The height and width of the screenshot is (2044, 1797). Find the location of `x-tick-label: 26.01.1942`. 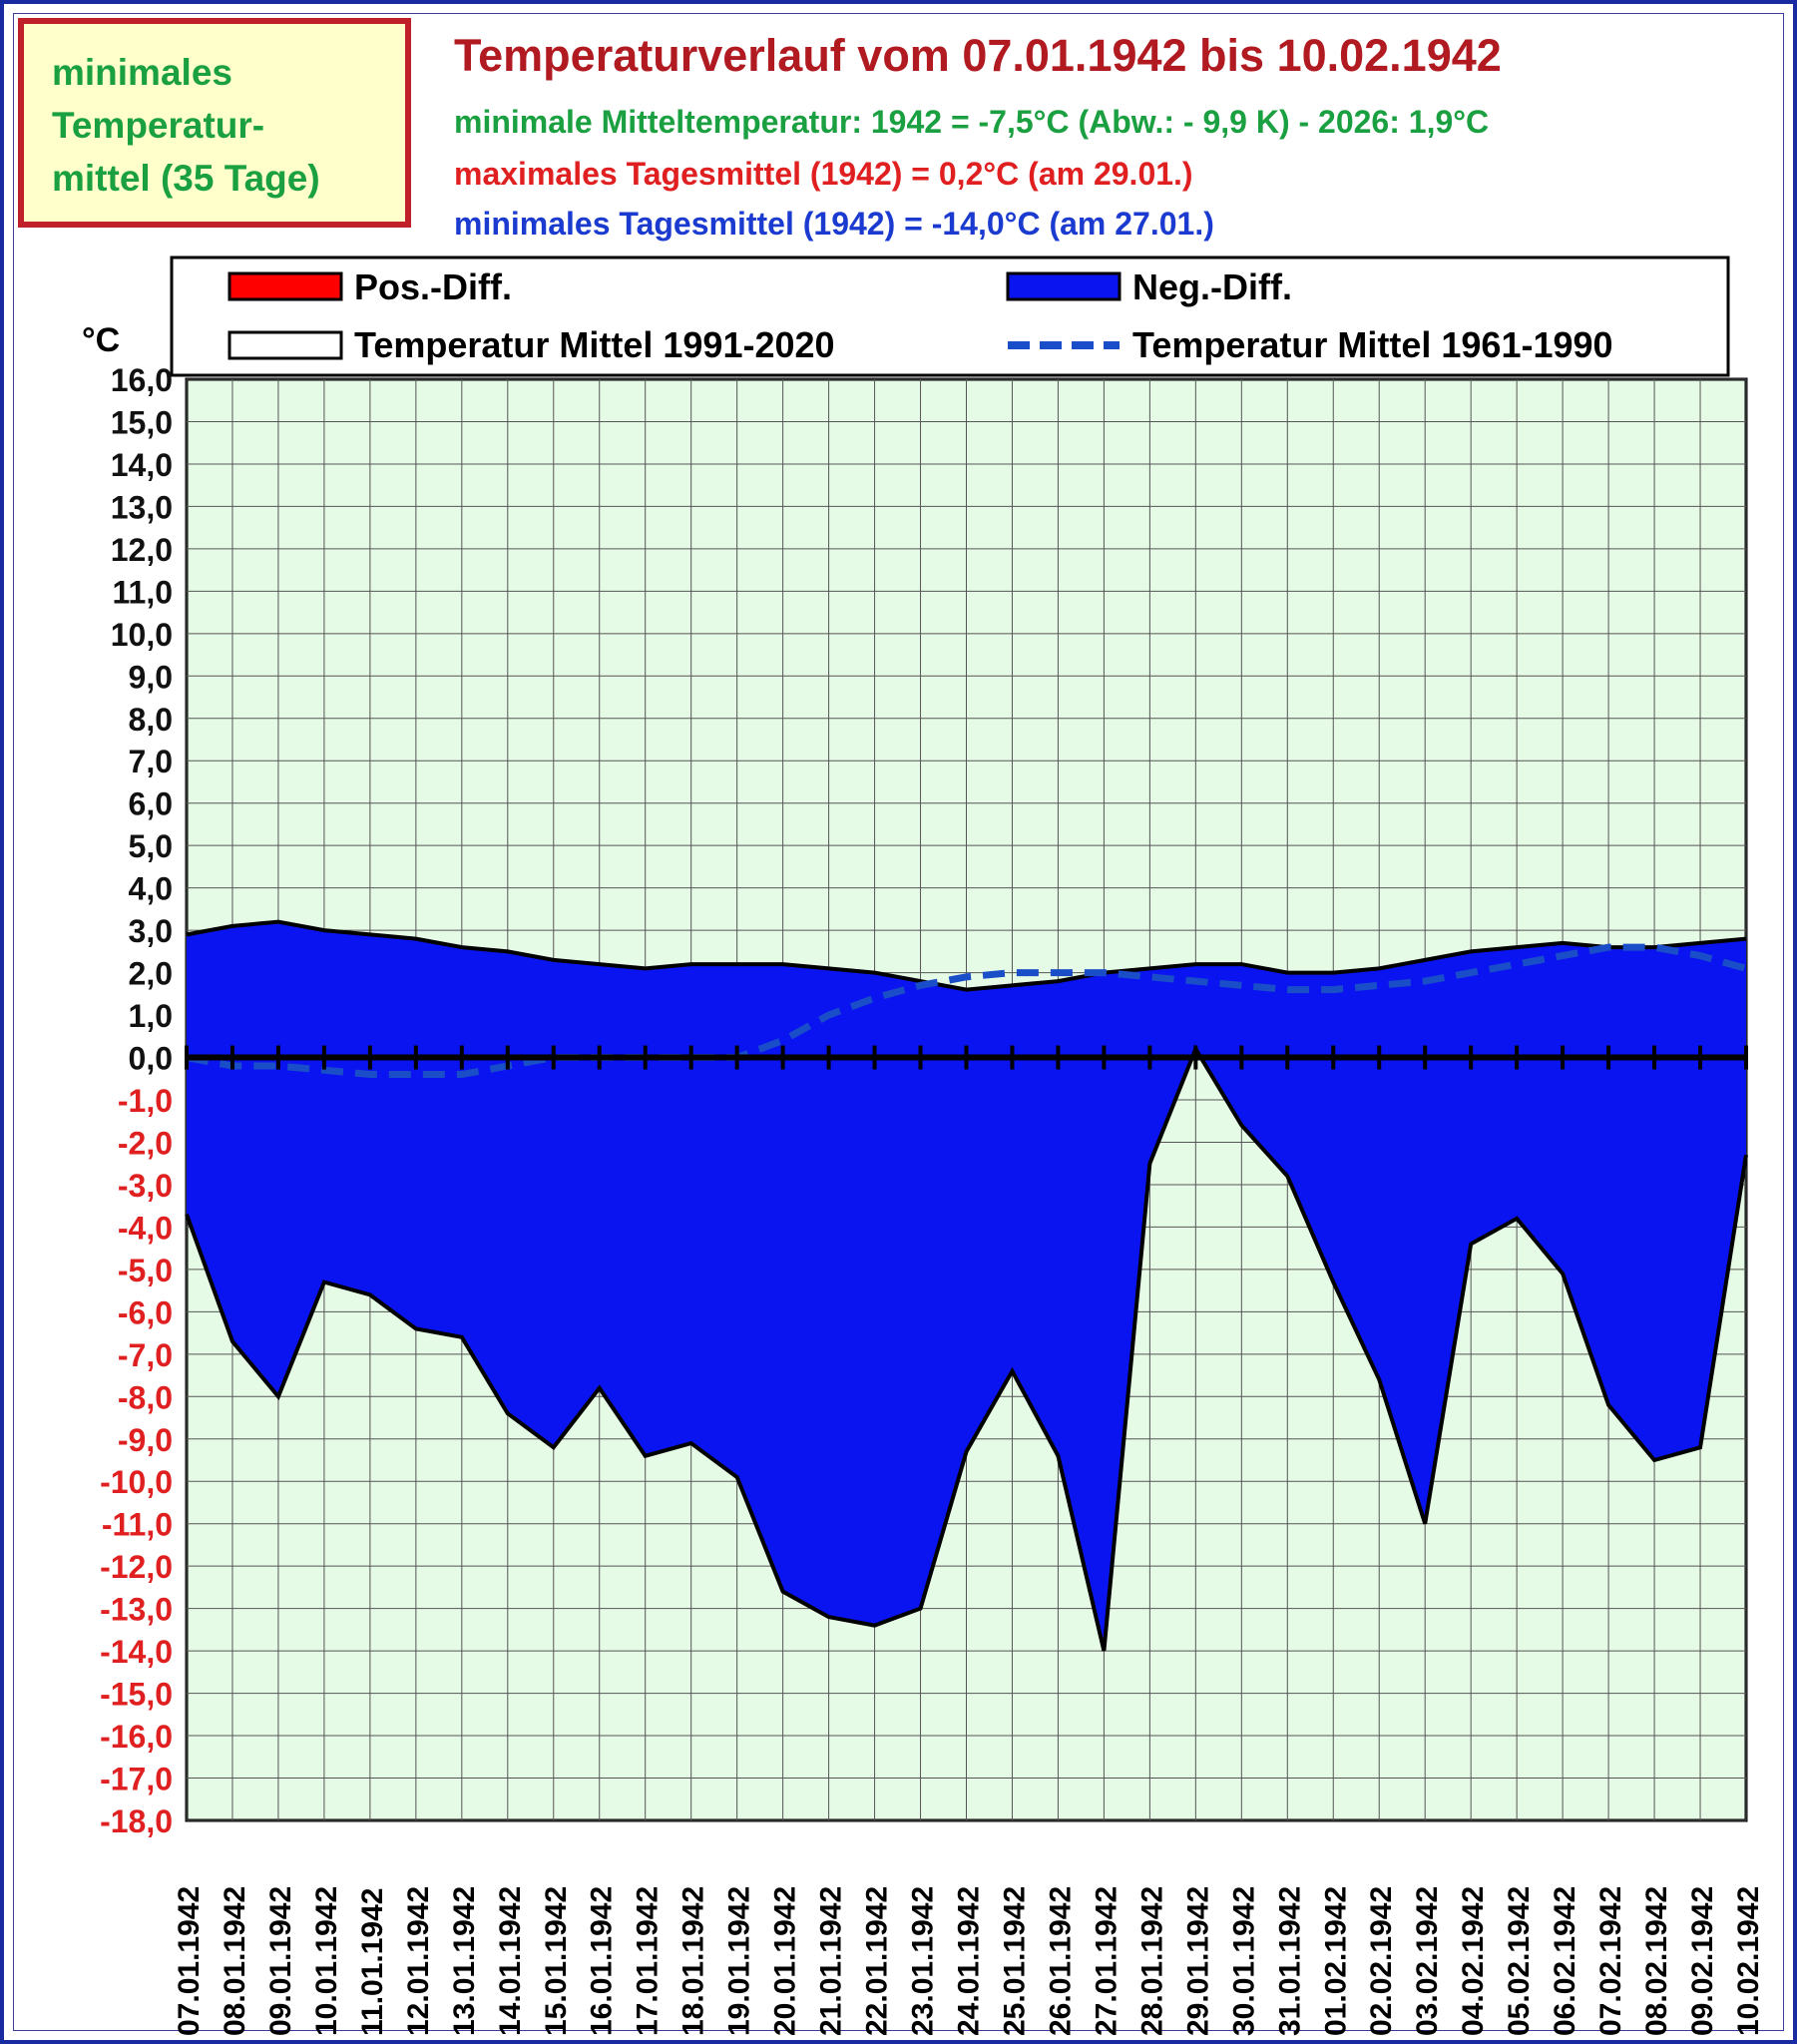

x-tick-label: 26.01.1942 is located at coordinates (1060, 1961).